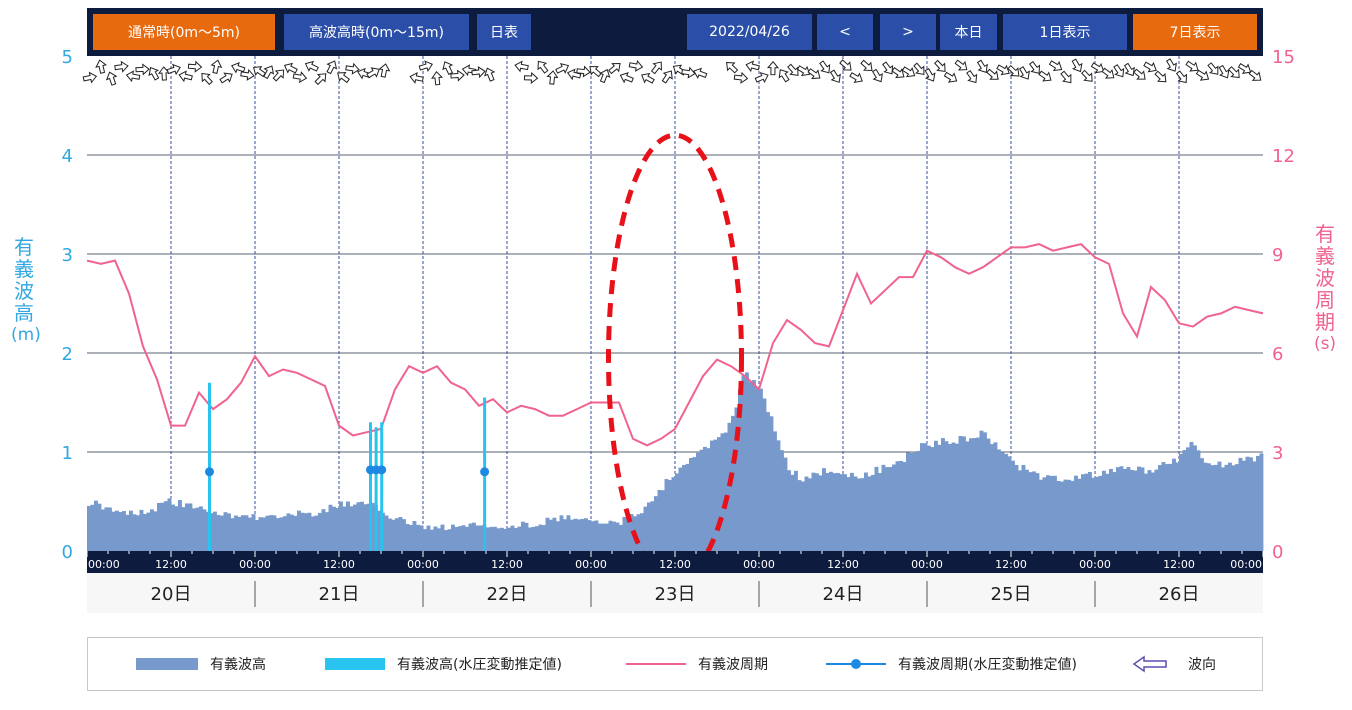 This screenshot has width=1352, height=710. I want to click on right-axis-tick-label: 6, so click(1277, 354).